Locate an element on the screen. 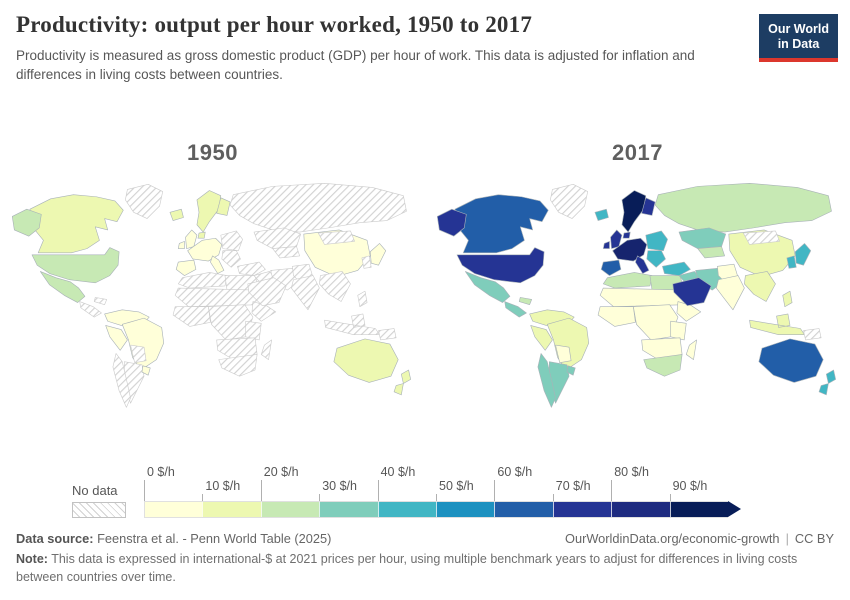 The height and width of the screenshot is (600, 850). legend-bin-7fcdbb is located at coordinates (348, 509).